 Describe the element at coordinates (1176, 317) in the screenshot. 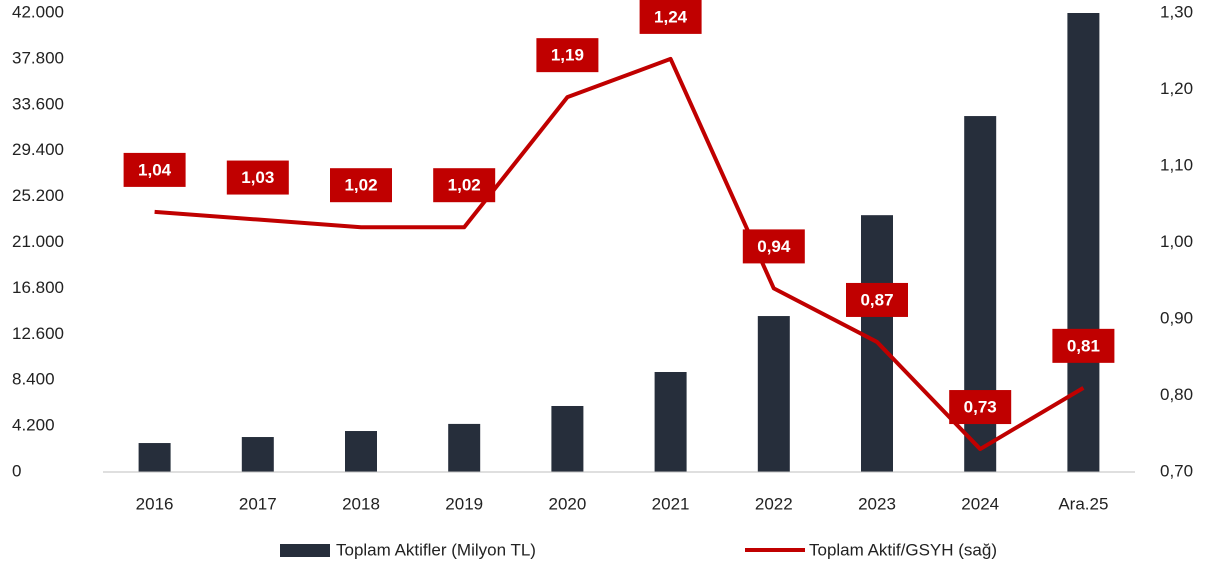

I see `y2-tick-label: 0,90` at that location.